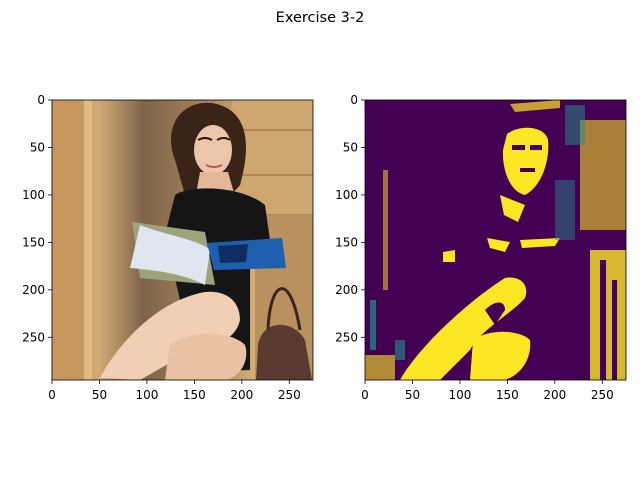  Describe the element at coordinates (33, 290) in the screenshot. I see `left-ytick-label: 200` at that location.